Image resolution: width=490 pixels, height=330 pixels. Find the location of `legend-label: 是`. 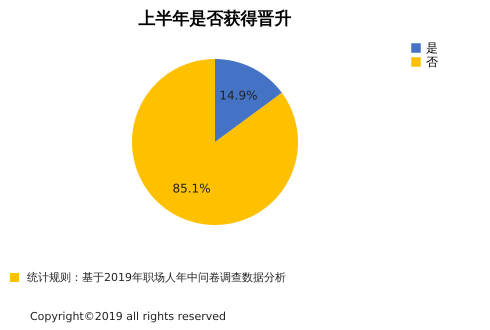

legend-label: 是 is located at coordinates (432, 48).